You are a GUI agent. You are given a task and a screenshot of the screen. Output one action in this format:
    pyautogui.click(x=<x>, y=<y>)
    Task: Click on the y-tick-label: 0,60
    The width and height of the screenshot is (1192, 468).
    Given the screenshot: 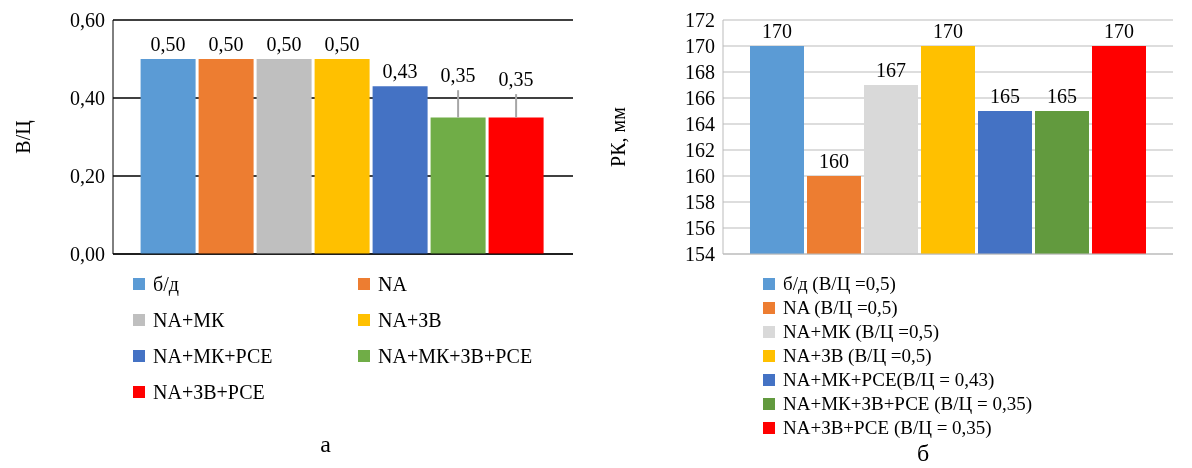 What is the action you would take?
    pyautogui.click(x=87, y=20)
    